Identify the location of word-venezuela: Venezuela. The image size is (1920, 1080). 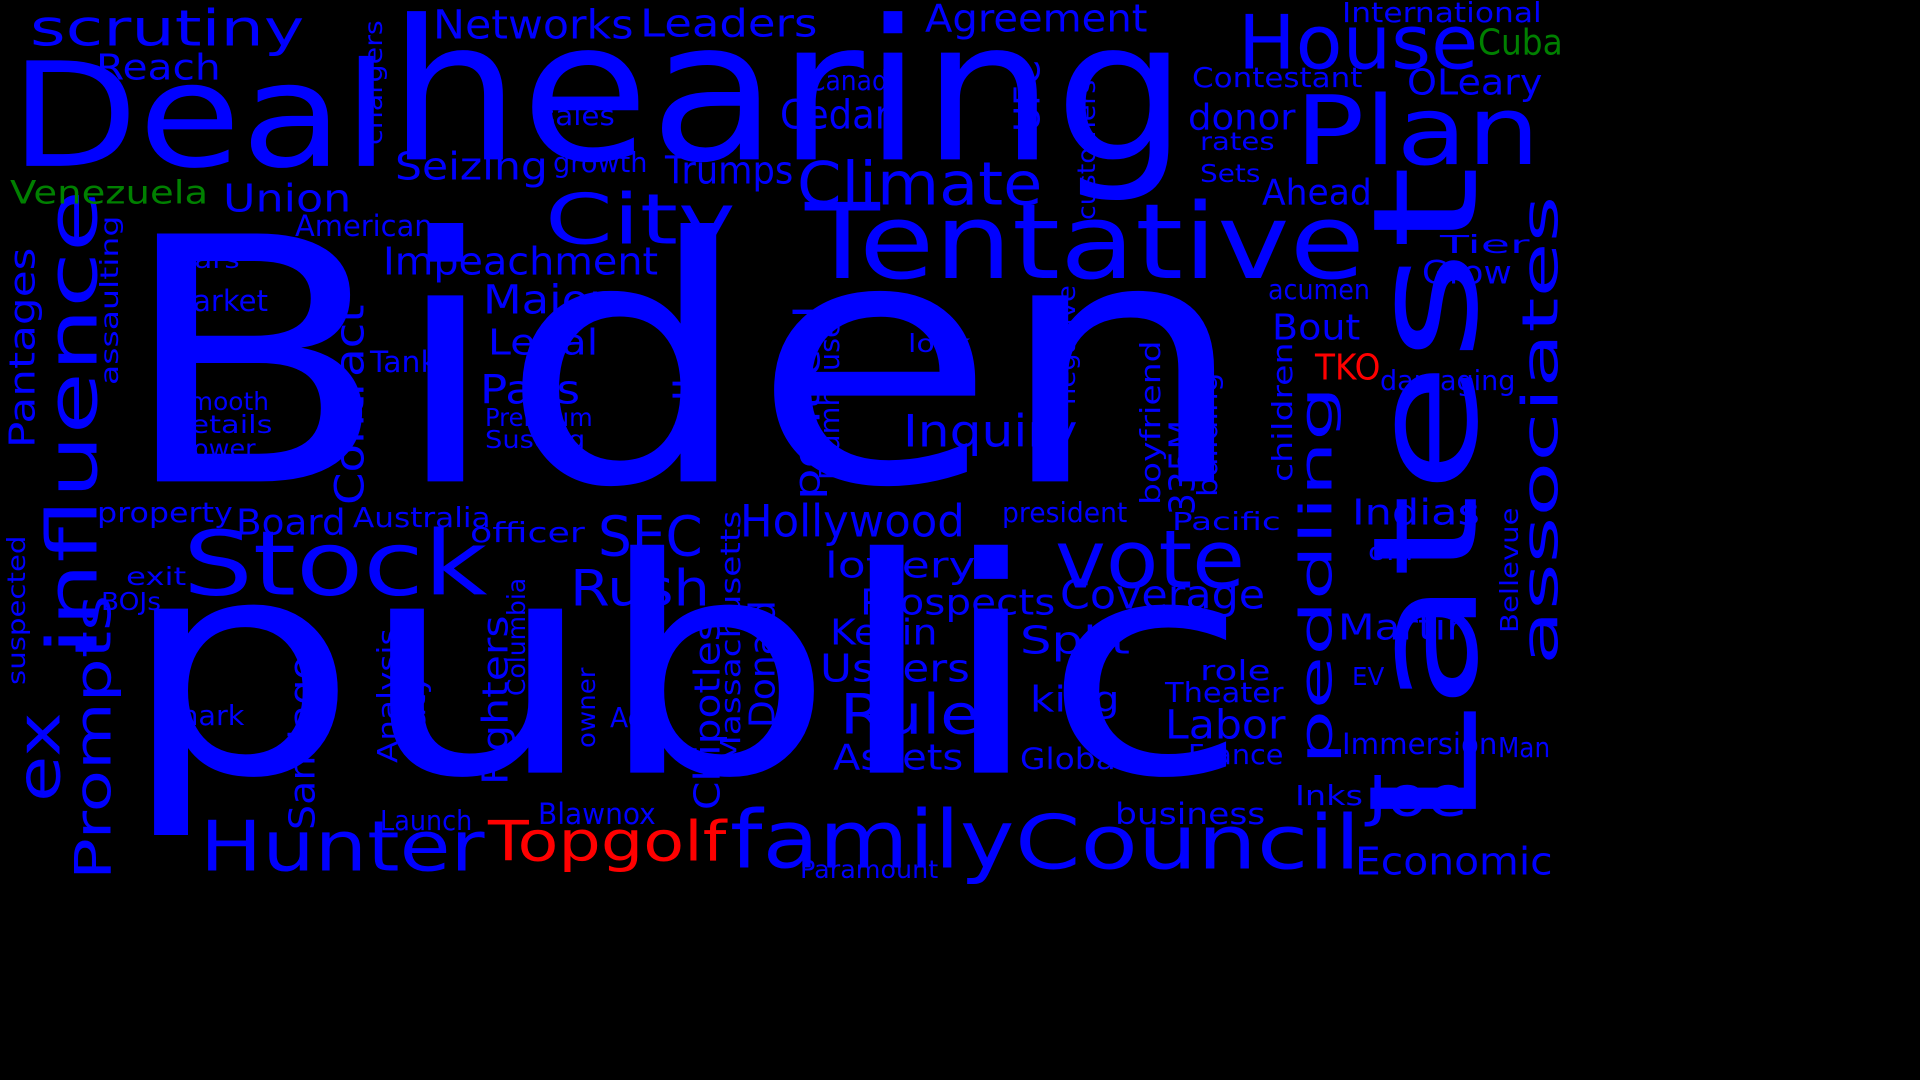
(109, 193).